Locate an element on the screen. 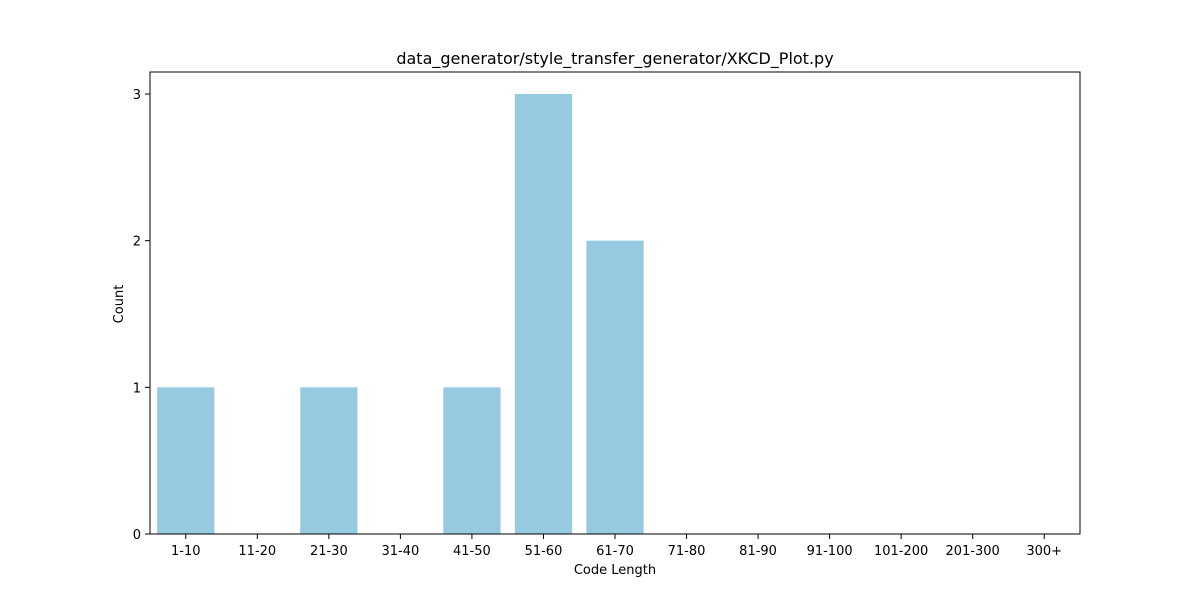 The image size is (1200, 600). x-tick-label: 21-30 is located at coordinates (329, 551).